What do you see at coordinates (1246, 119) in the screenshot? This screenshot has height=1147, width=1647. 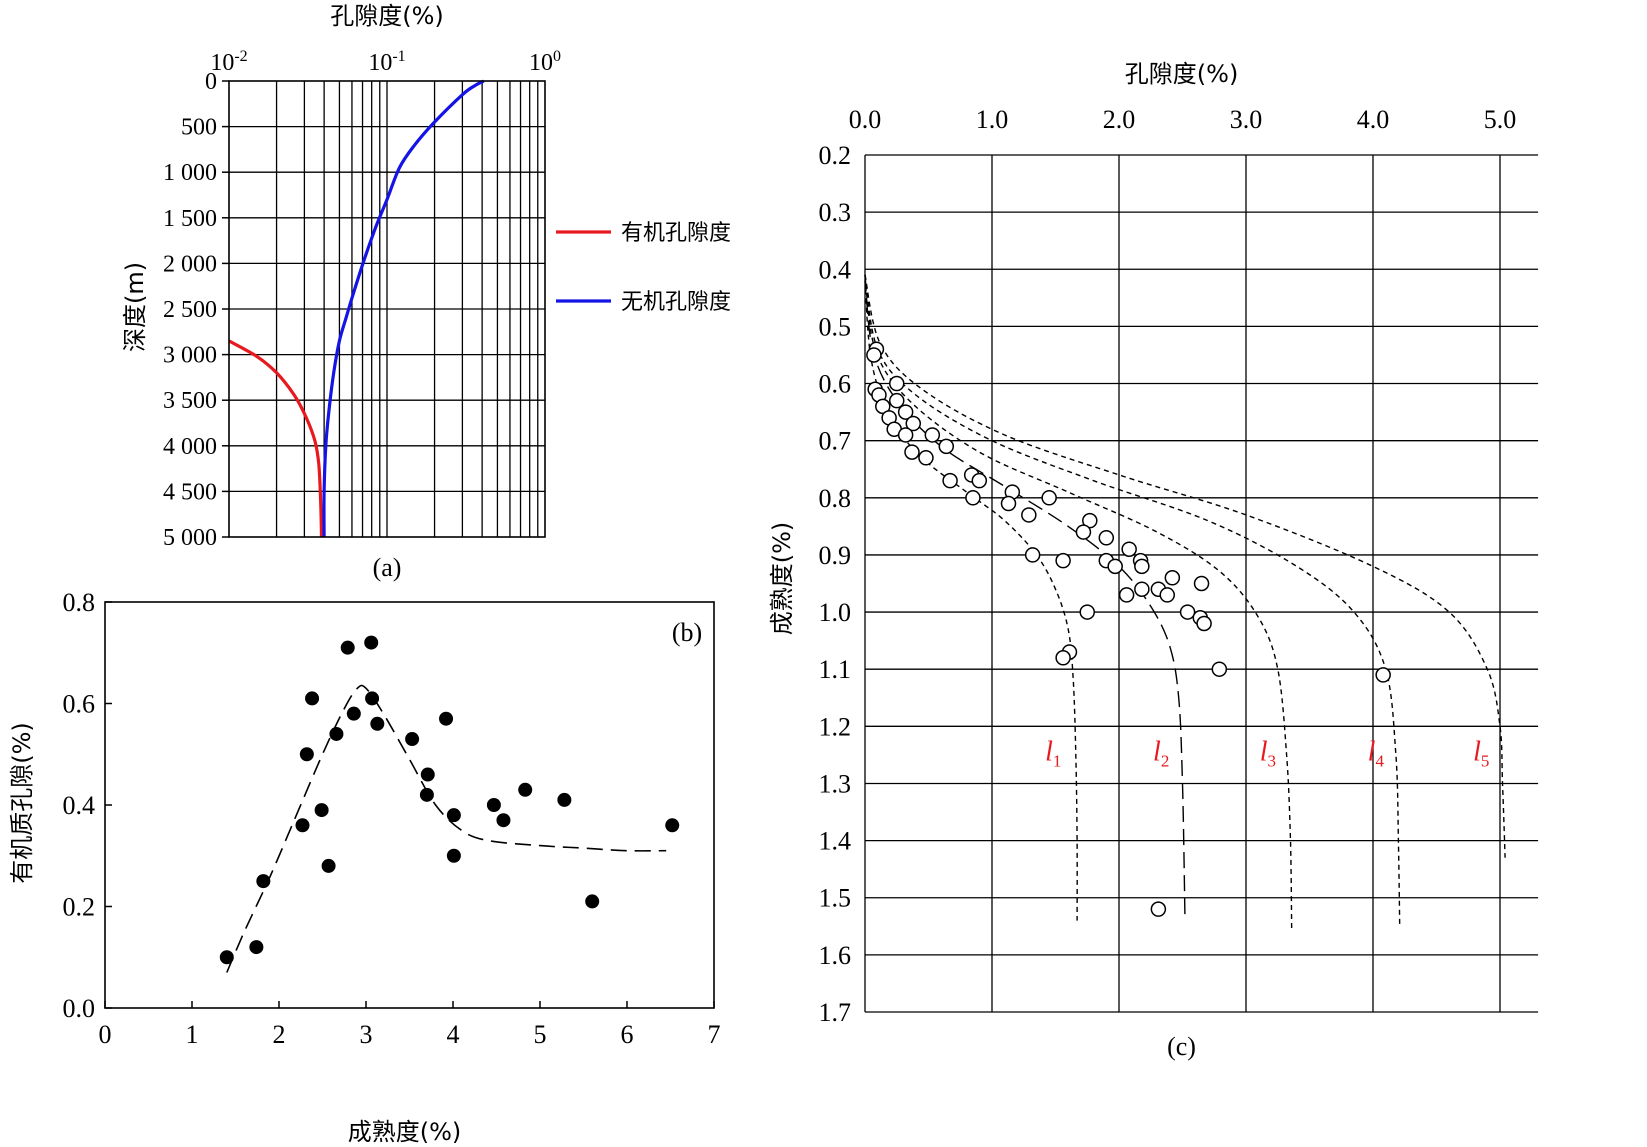 I see `x-tick-label: 3.0` at bounding box center [1246, 119].